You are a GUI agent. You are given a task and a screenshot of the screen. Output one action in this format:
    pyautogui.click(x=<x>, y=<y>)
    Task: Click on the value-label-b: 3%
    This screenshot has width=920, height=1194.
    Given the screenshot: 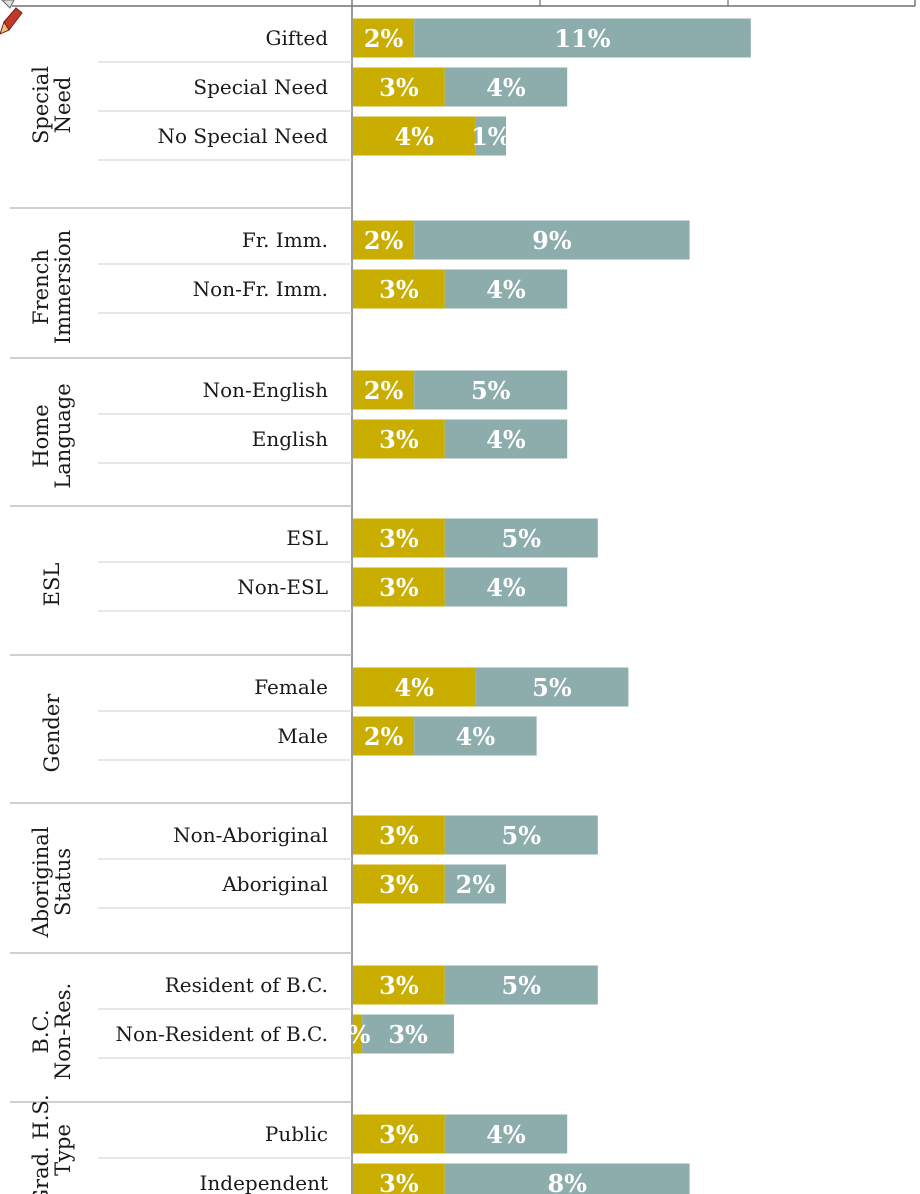 What is the action you would take?
    pyautogui.click(x=408, y=1034)
    